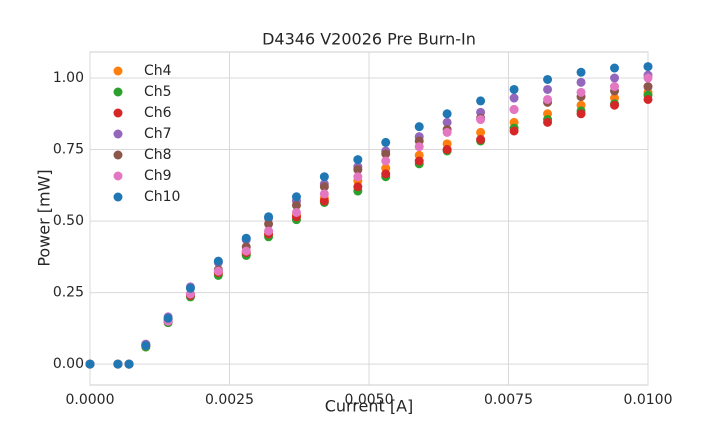 This screenshot has height=432, width=720. I want to click on legend-label: Ch6, so click(158, 113).